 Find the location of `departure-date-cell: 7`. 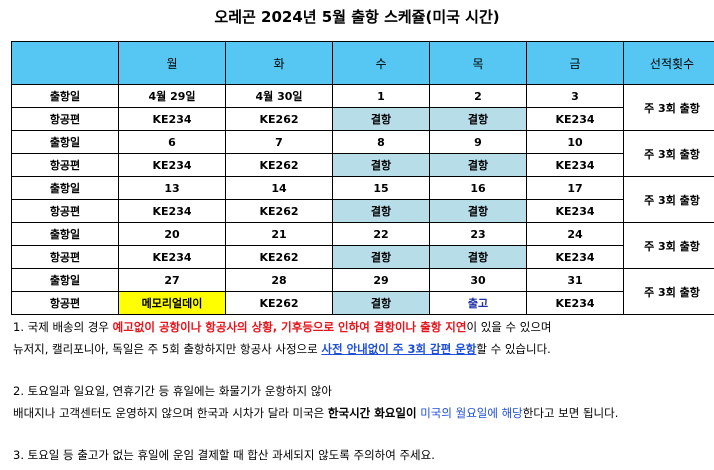

departure-date-cell: 7 is located at coordinates (279, 142).